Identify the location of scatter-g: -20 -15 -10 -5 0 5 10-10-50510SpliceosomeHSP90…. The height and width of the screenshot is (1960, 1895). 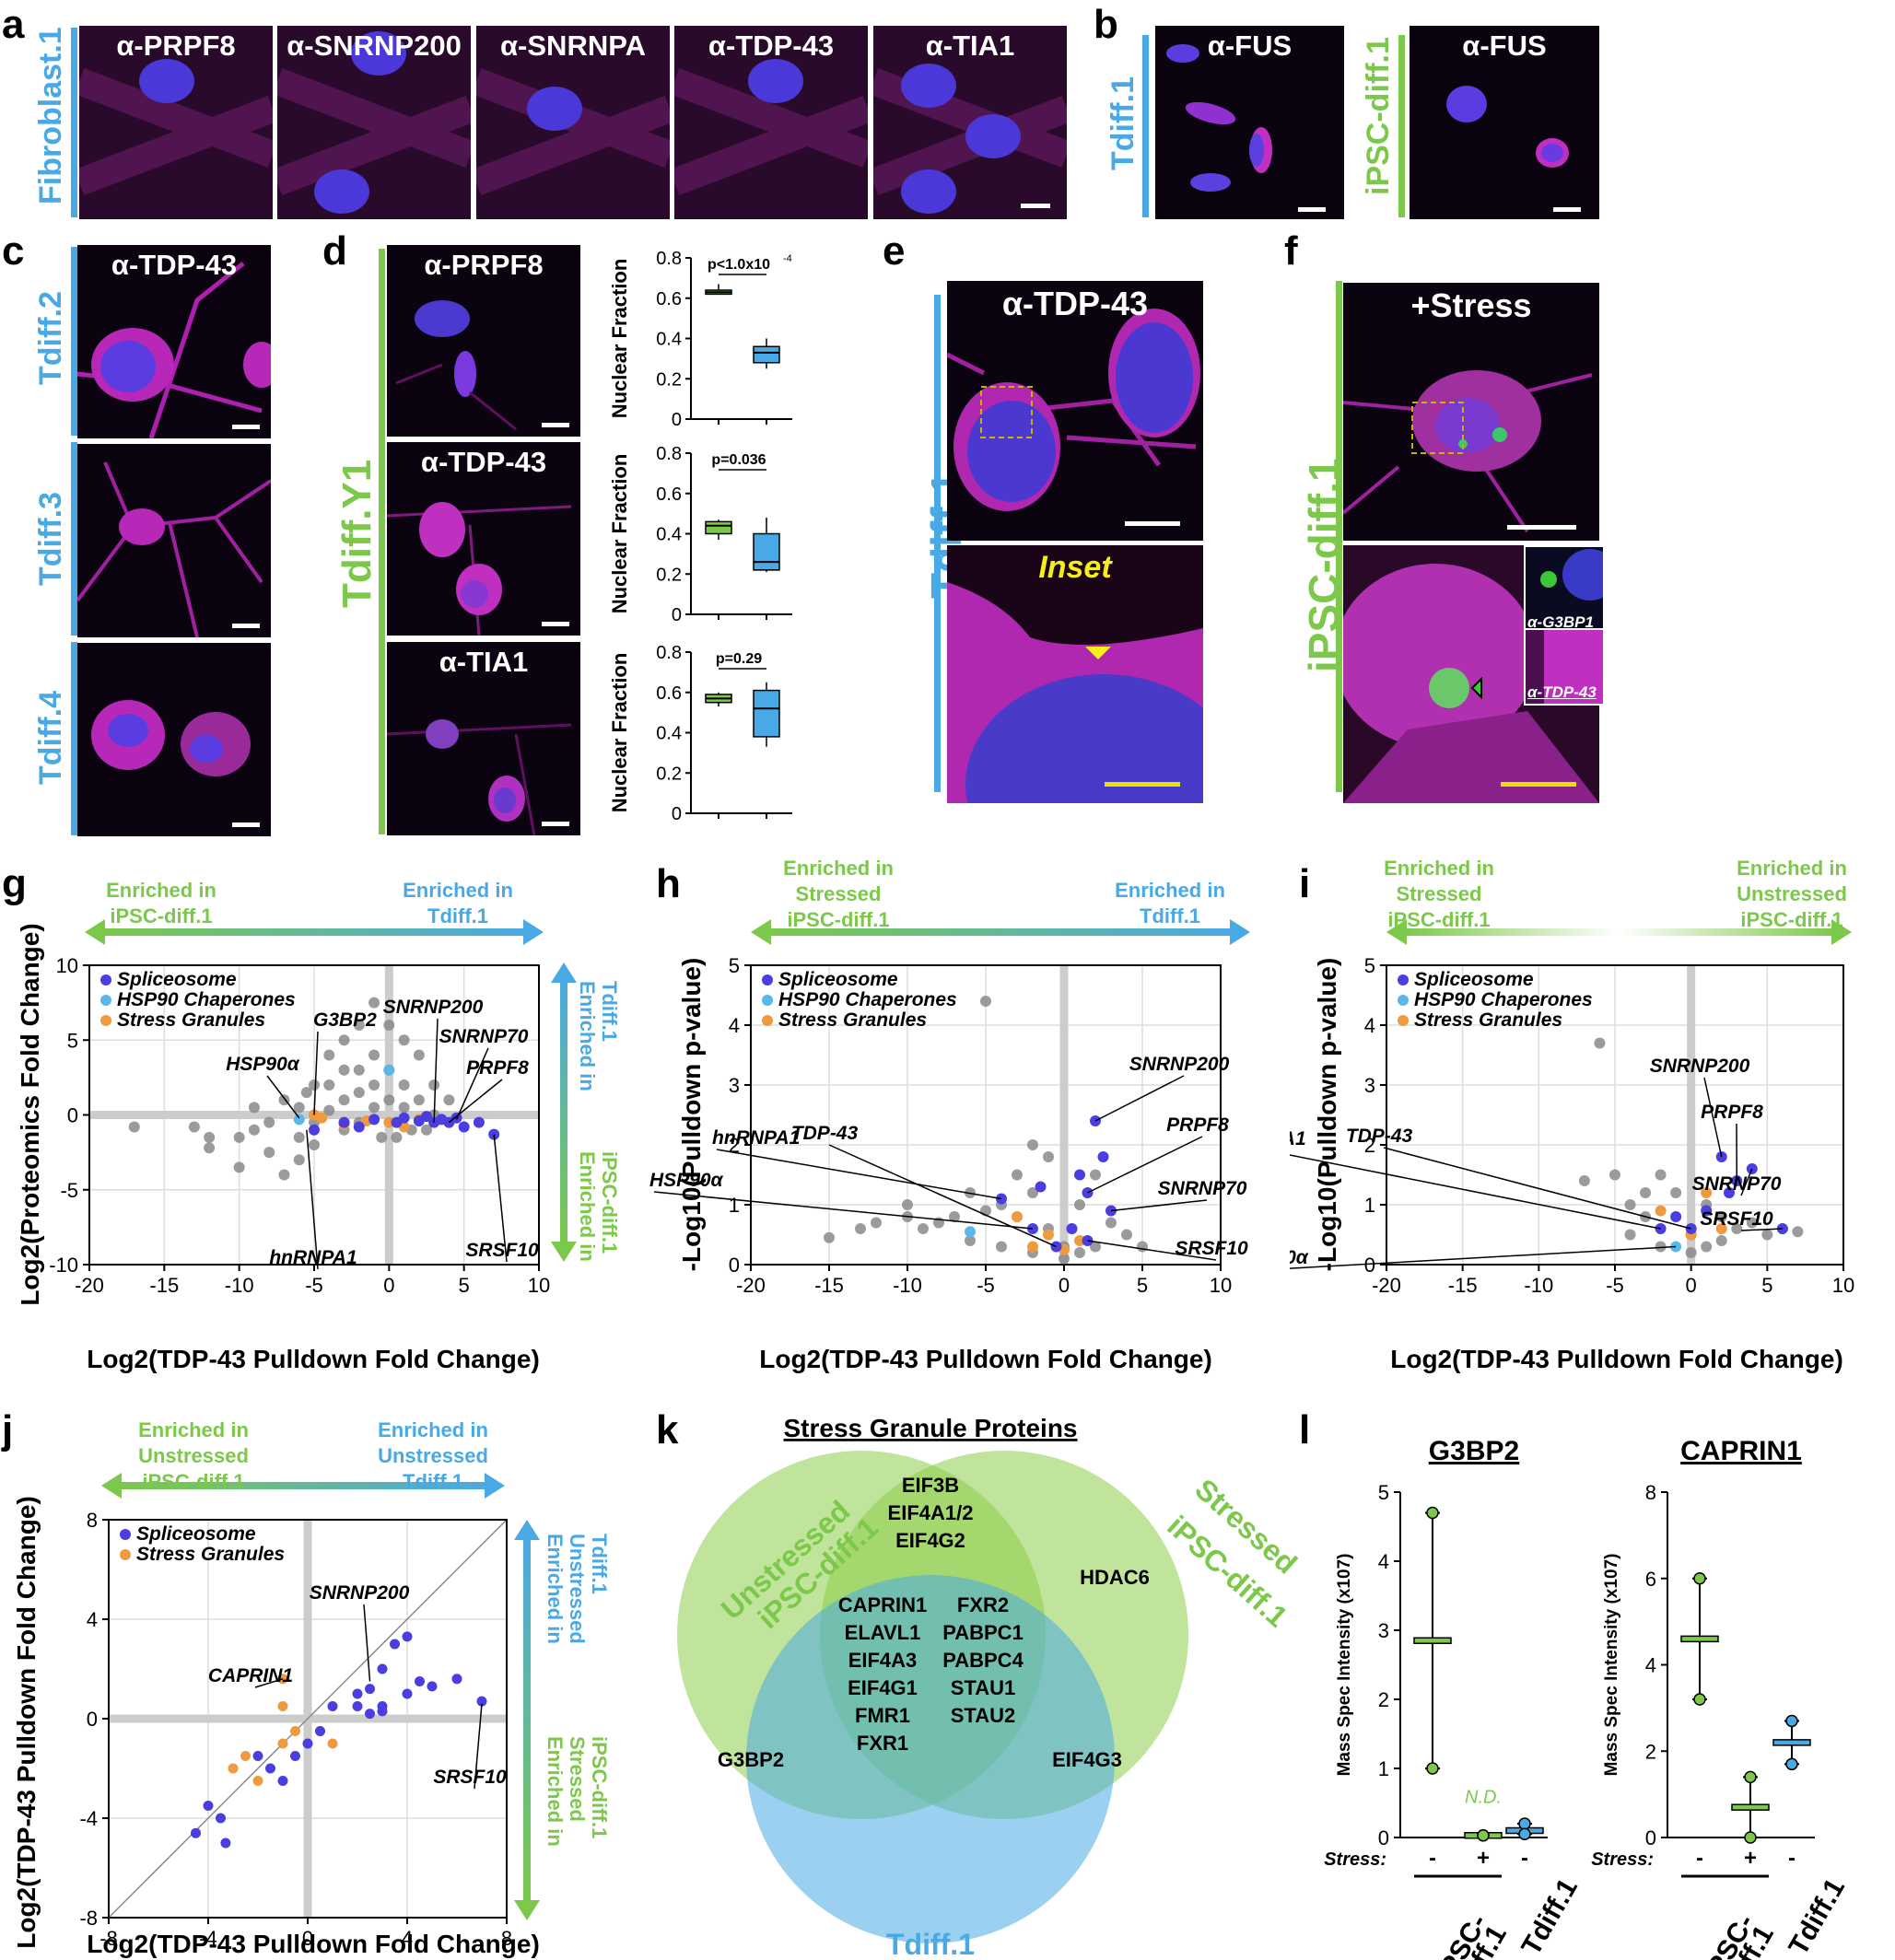
(318, 1126).